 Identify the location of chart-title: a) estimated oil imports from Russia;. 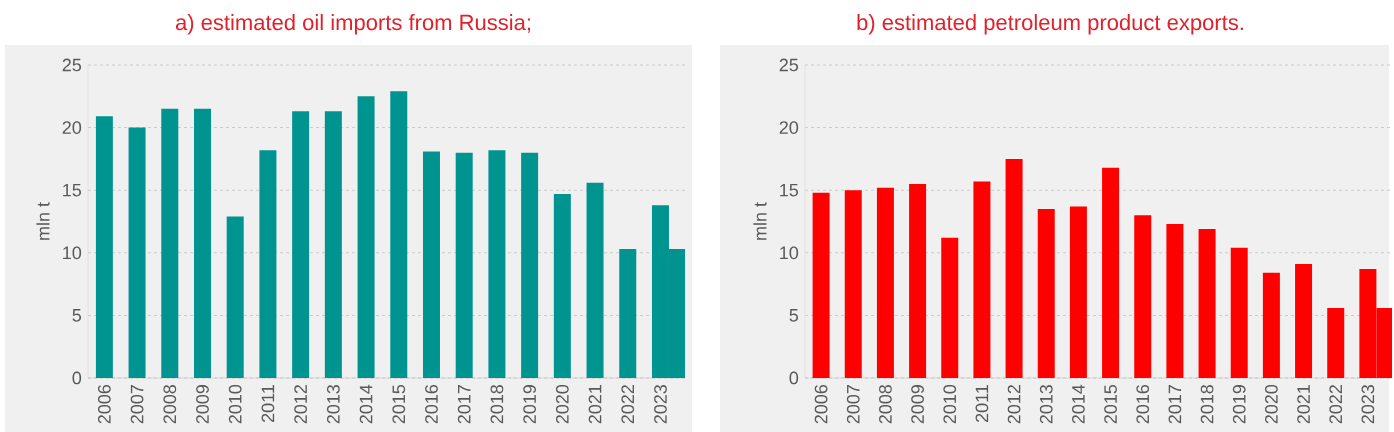
(352, 24).